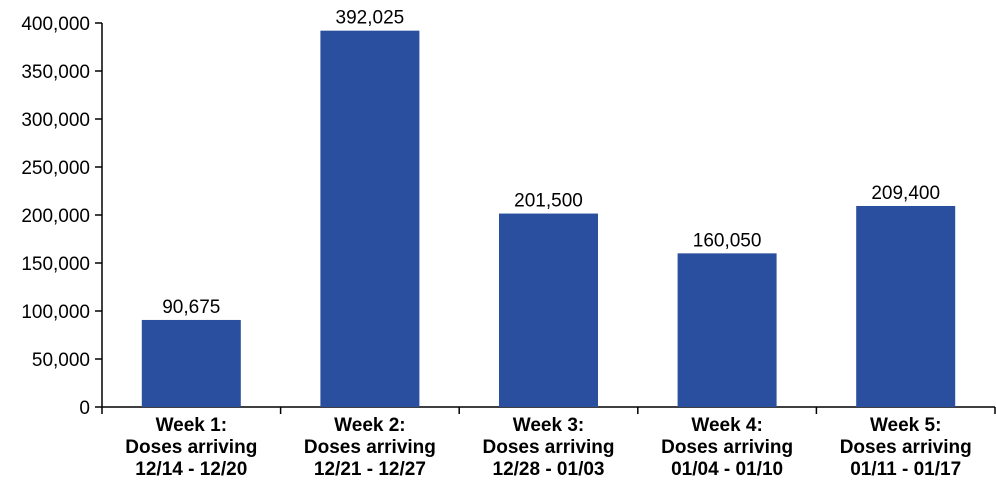  Describe the element at coordinates (548, 201) in the screenshot. I see `data-label: 201,500` at that location.